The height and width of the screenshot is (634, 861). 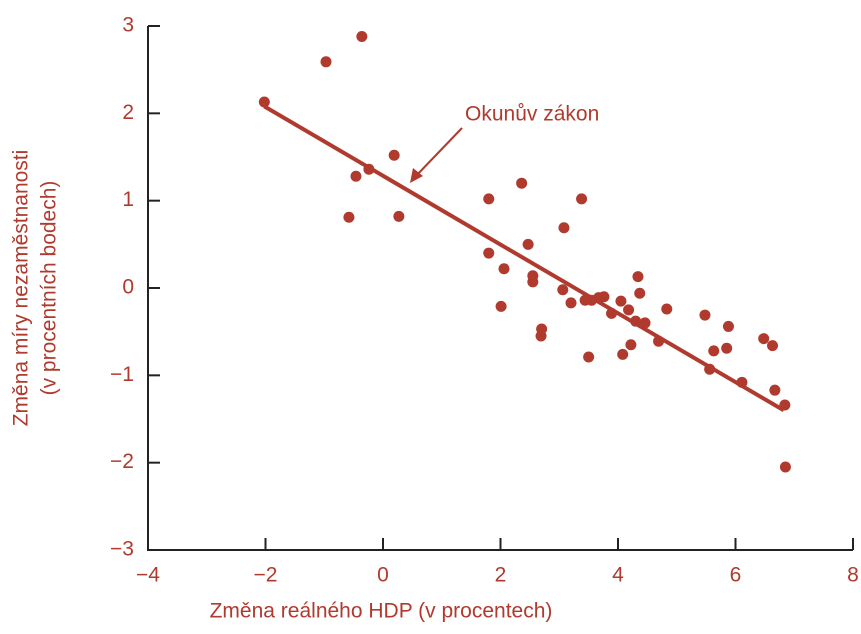 I want to click on x-tick-label: −2, so click(x=266, y=575).